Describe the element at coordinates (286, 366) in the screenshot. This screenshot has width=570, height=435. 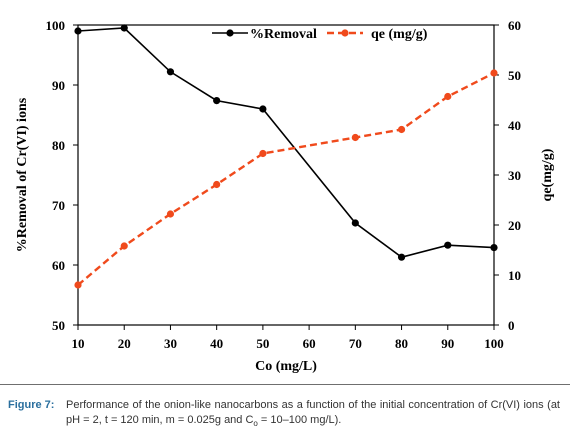
I see `x-axis-title: Co (mg/L)` at that location.